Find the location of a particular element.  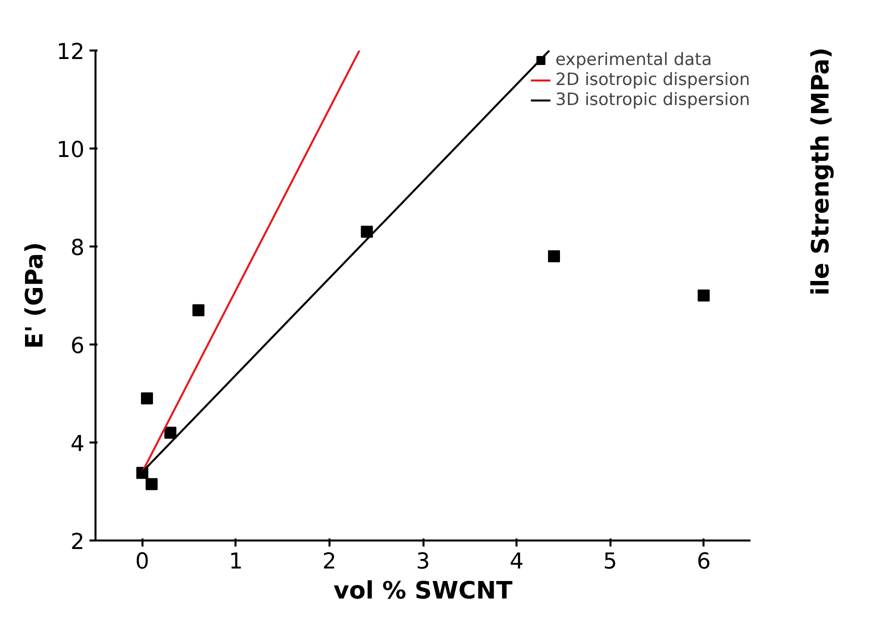

x-tick-label: 3 is located at coordinates (423, 562).